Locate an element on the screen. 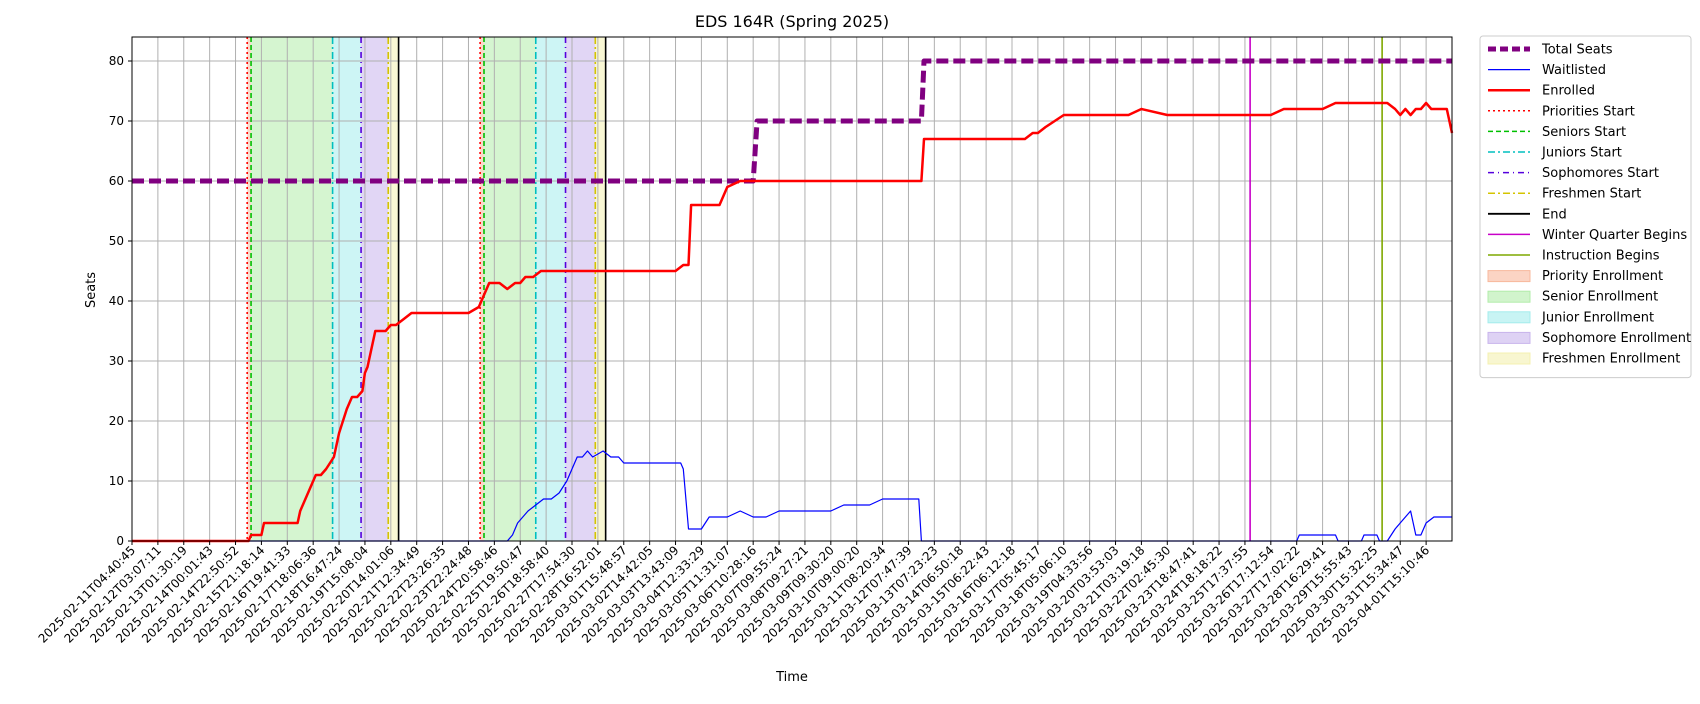 Image resolution: width=1700 pixels, height=704 pixels. legend-label-total-seats: Total Seats is located at coordinates (1577, 50).